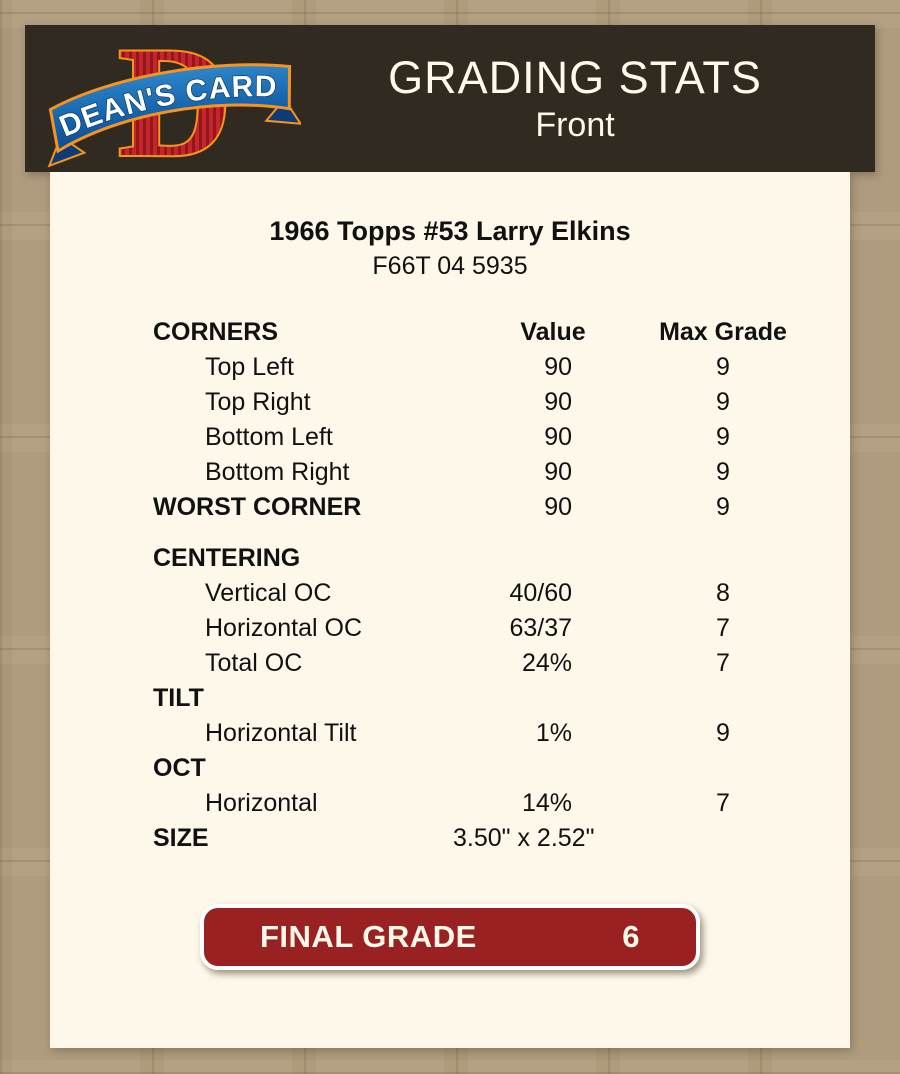 The height and width of the screenshot is (1074, 900). What do you see at coordinates (178, 698) in the screenshot?
I see `section-label: TILT` at bounding box center [178, 698].